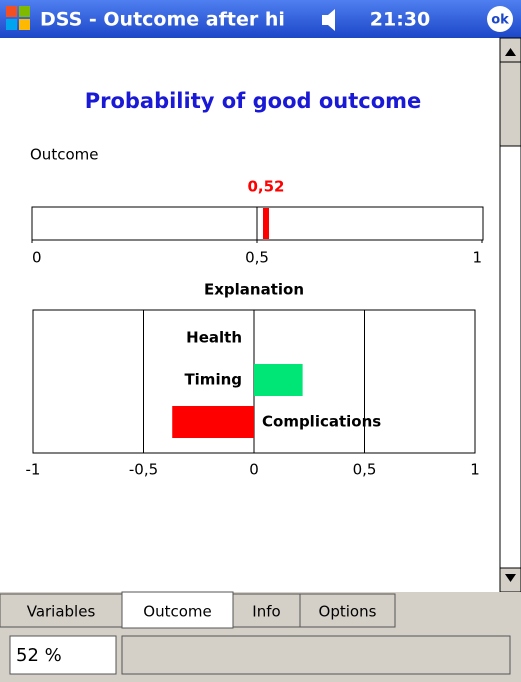  What do you see at coordinates (265, 187) in the screenshot?
I see `gauge-value-label: 0,52` at bounding box center [265, 187].